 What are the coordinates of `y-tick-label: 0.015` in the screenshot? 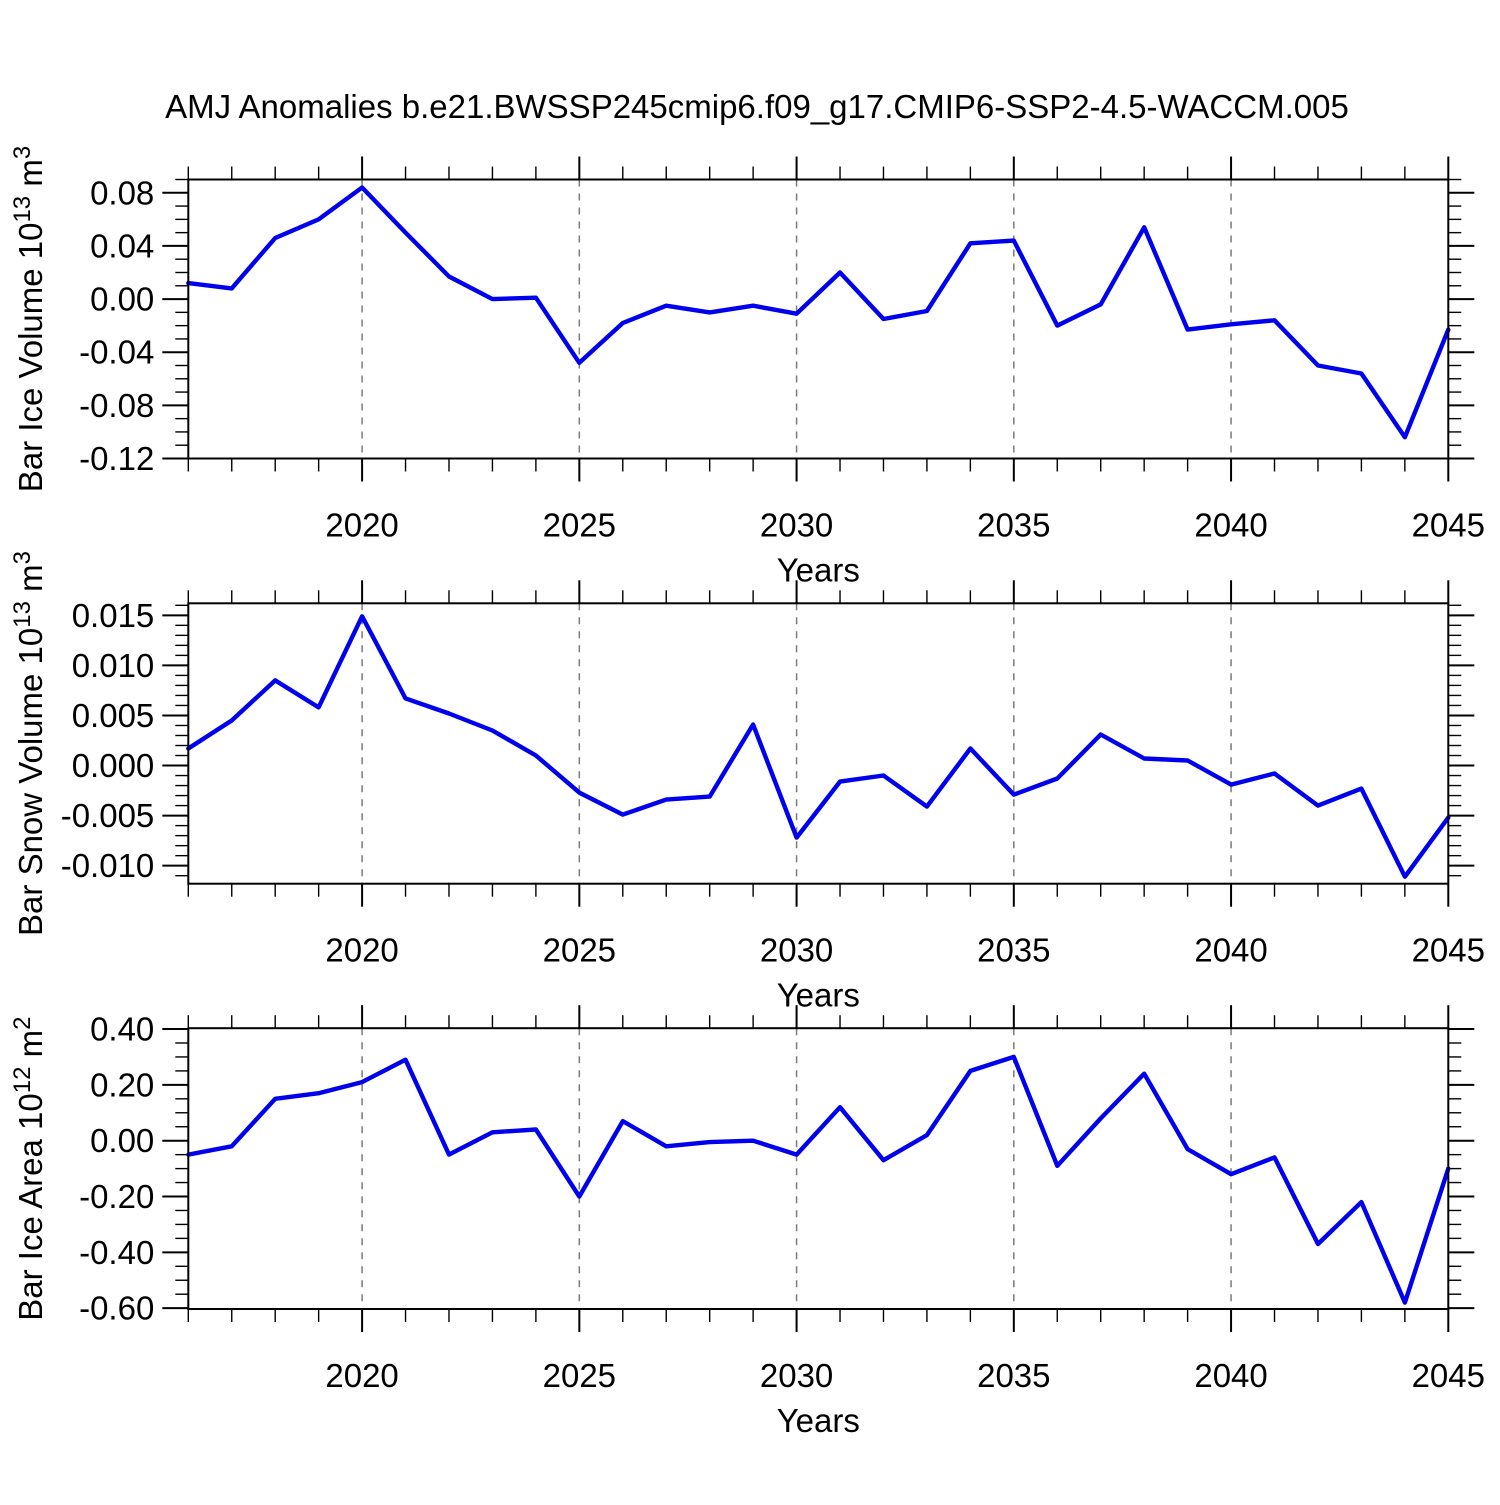 It's located at (113, 615).